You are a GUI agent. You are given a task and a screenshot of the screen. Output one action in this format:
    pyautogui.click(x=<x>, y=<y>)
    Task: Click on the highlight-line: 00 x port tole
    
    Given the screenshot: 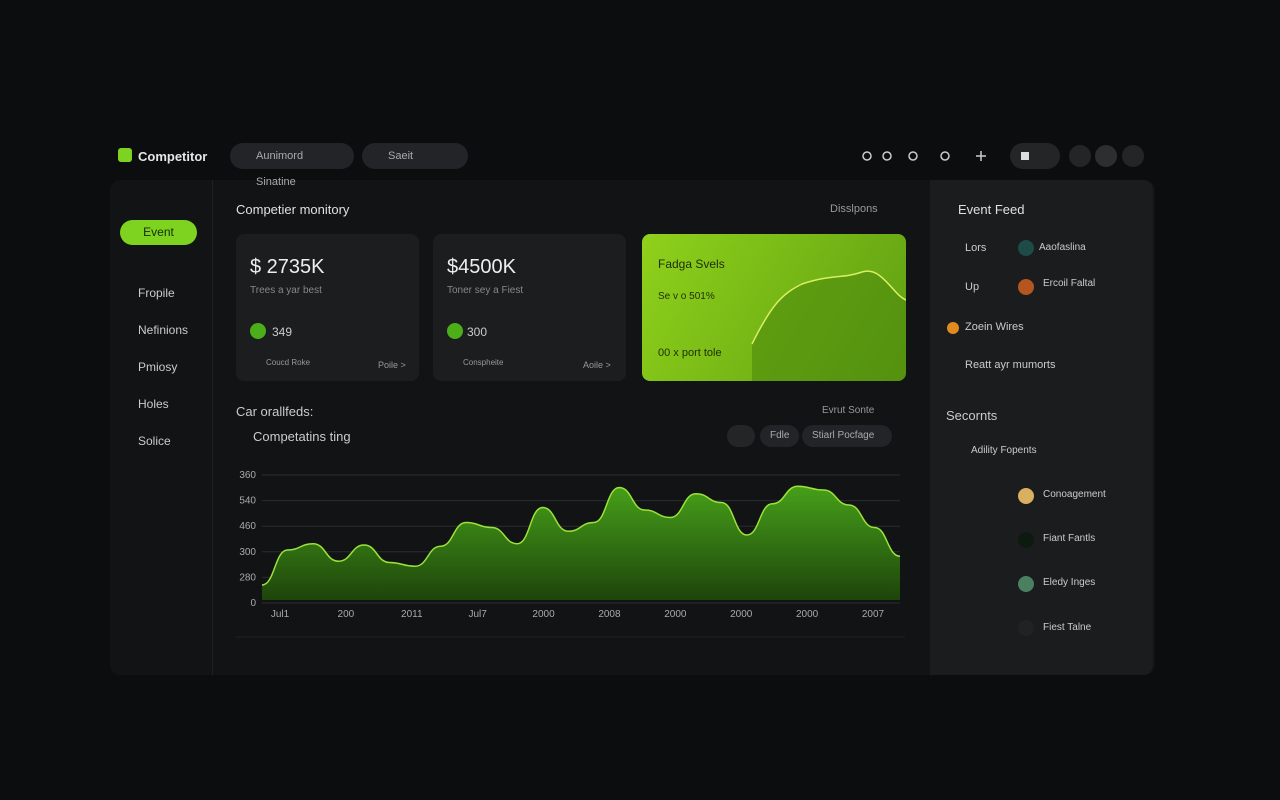 What is the action you would take?
    pyautogui.click(x=690, y=353)
    